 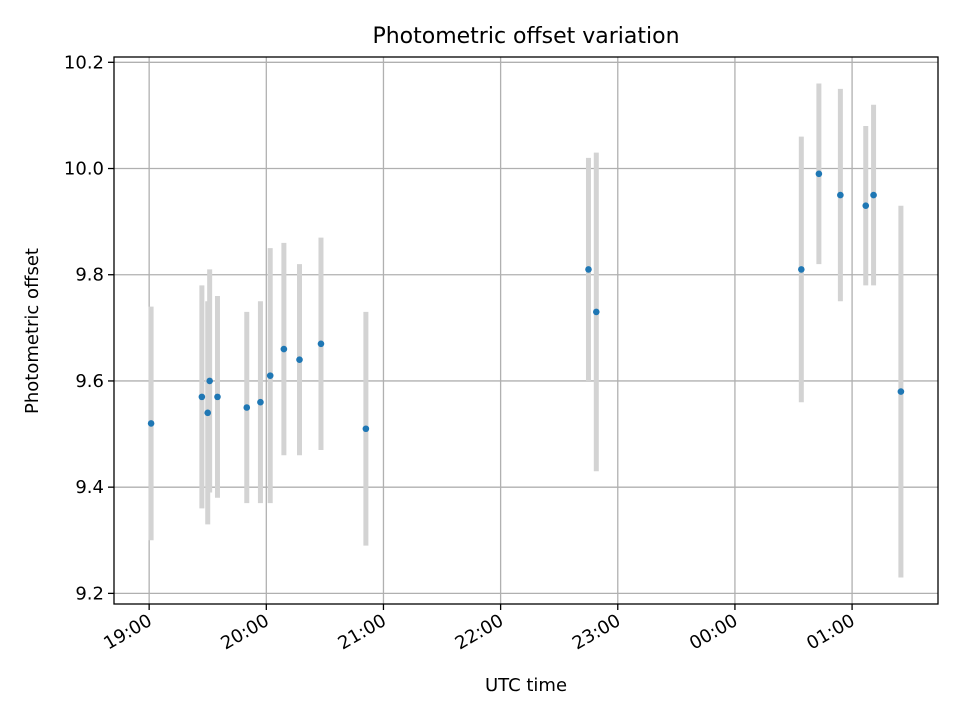 What do you see at coordinates (84, 62) in the screenshot?
I see `y-tick-label: 10.2` at bounding box center [84, 62].